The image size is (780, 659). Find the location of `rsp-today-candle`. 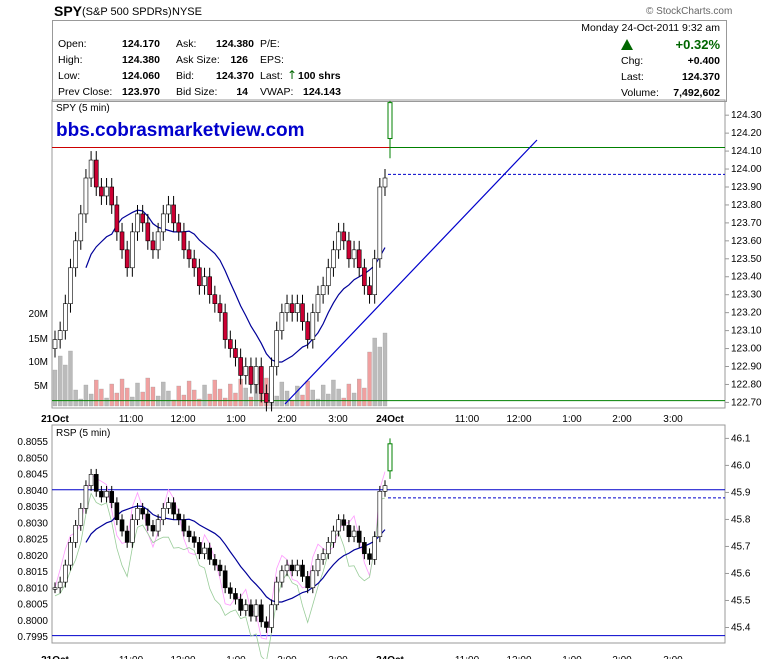

rsp-today-candle is located at coordinates (390, 457).